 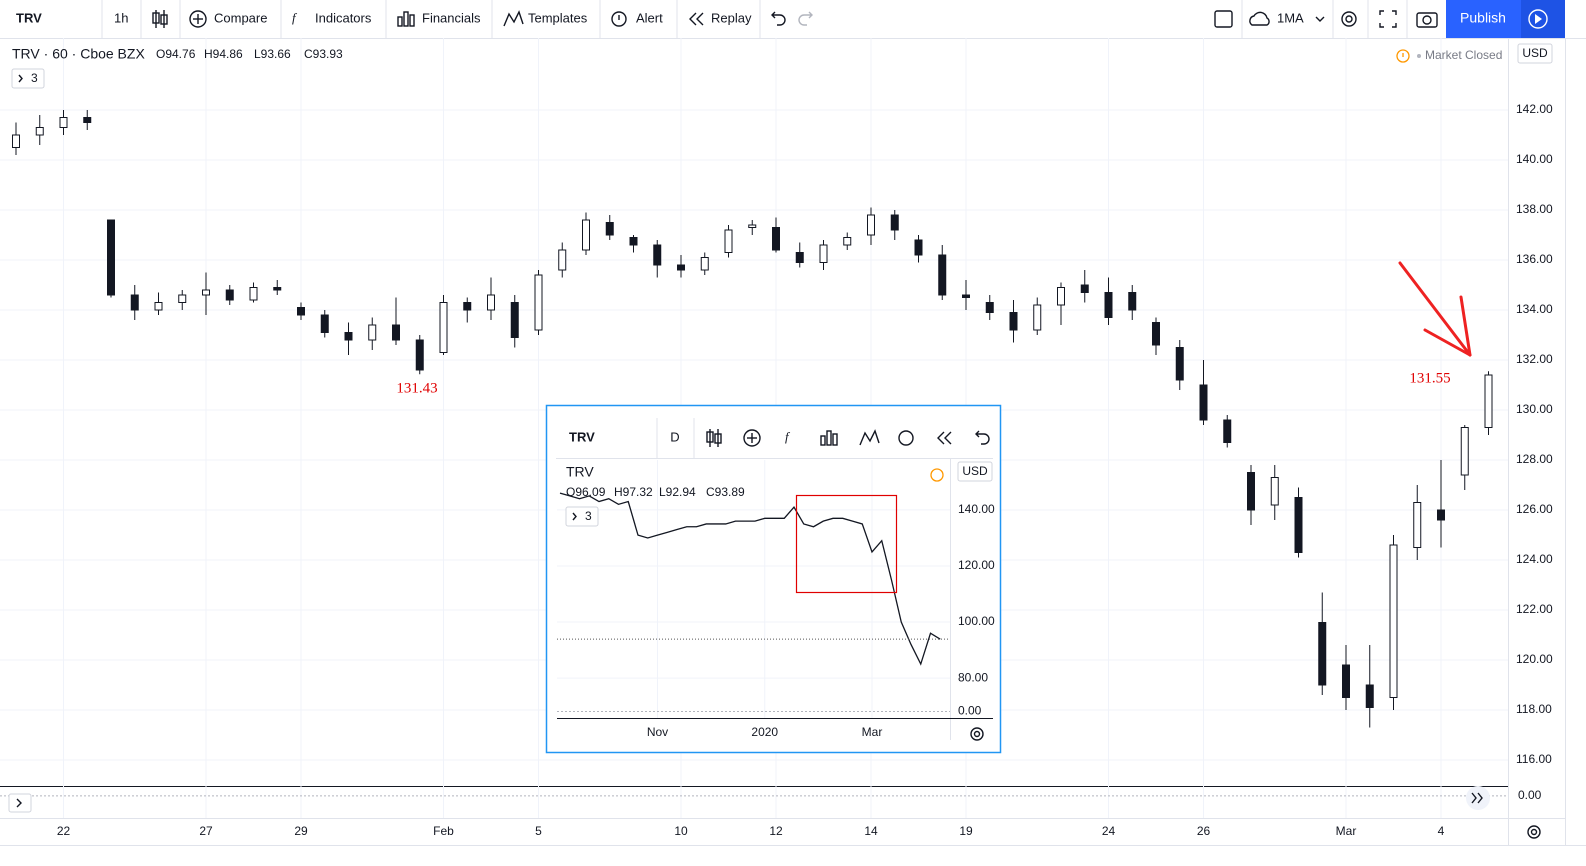 I want to click on publish-button, so click(x=1483, y=19).